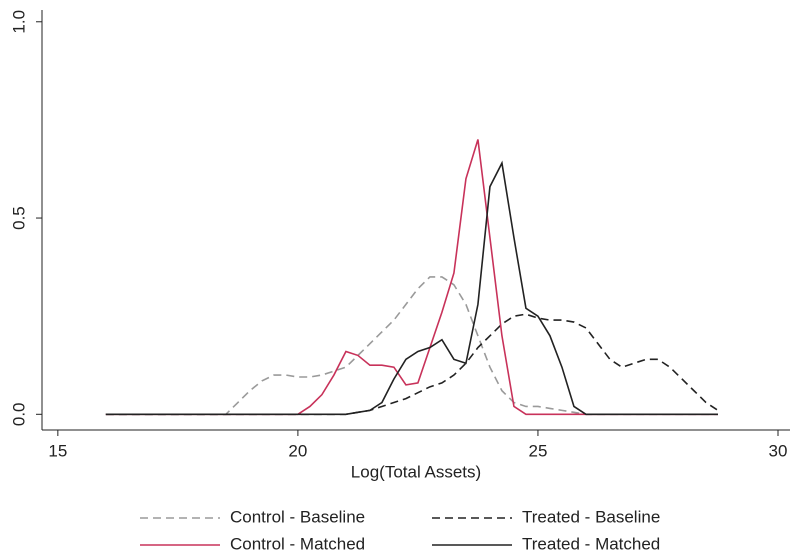 The height and width of the screenshot is (560, 795). Describe the element at coordinates (18, 414) in the screenshot. I see `y-tick-label: 0.0` at that location.